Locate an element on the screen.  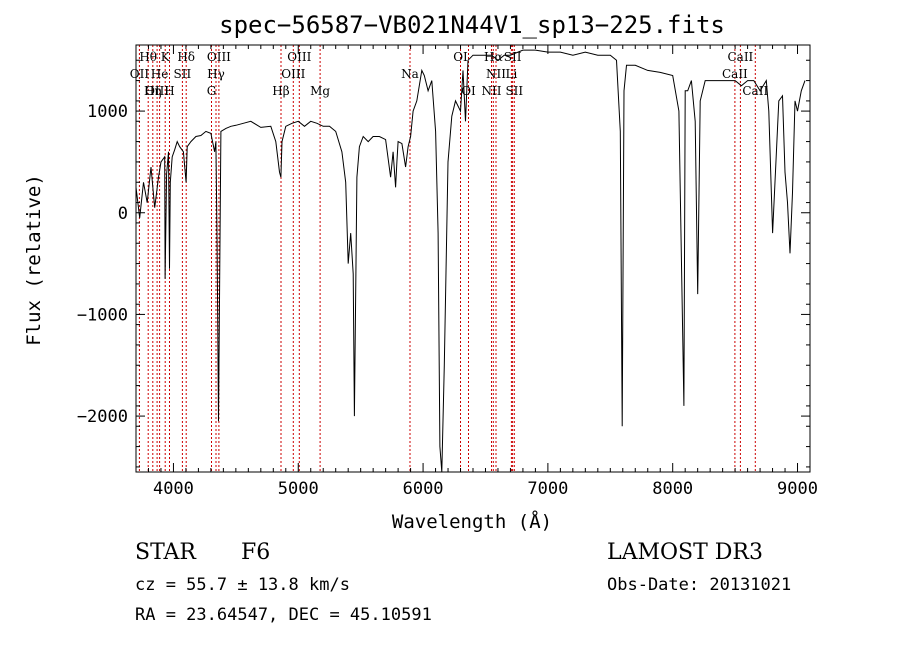
marker-label-4: Hη is located at coordinates (153, 91).